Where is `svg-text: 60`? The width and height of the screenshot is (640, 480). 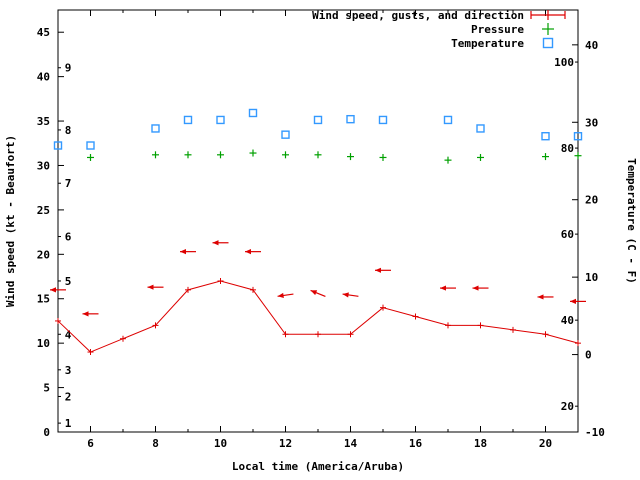 svg-text: 60 is located at coordinates (567, 234).